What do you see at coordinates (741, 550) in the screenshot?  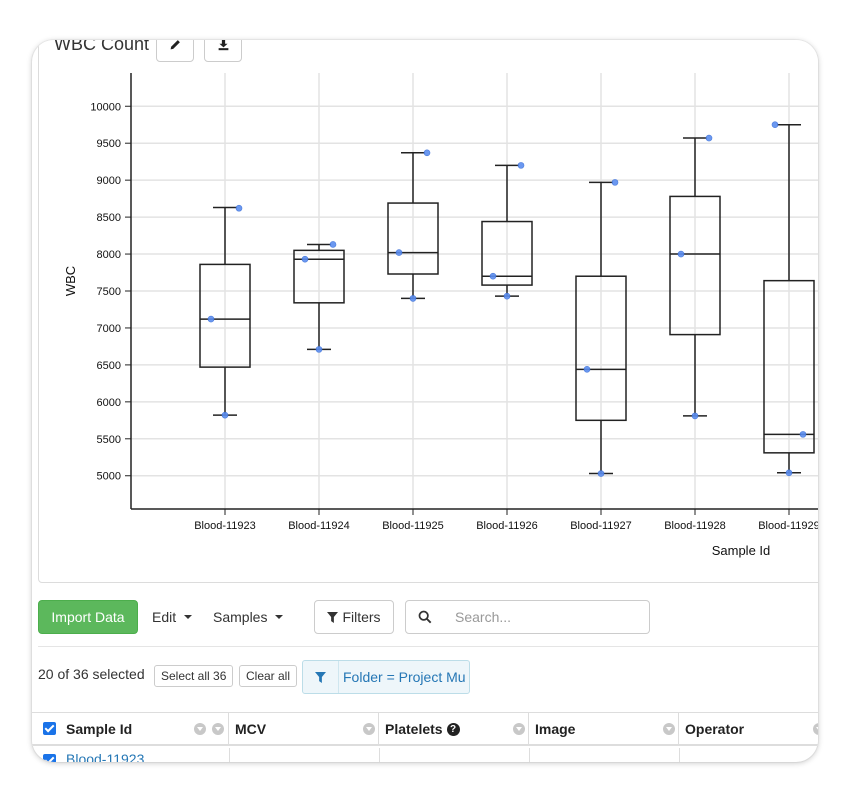 I see `x-axis-title: Sample Id` at bounding box center [741, 550].